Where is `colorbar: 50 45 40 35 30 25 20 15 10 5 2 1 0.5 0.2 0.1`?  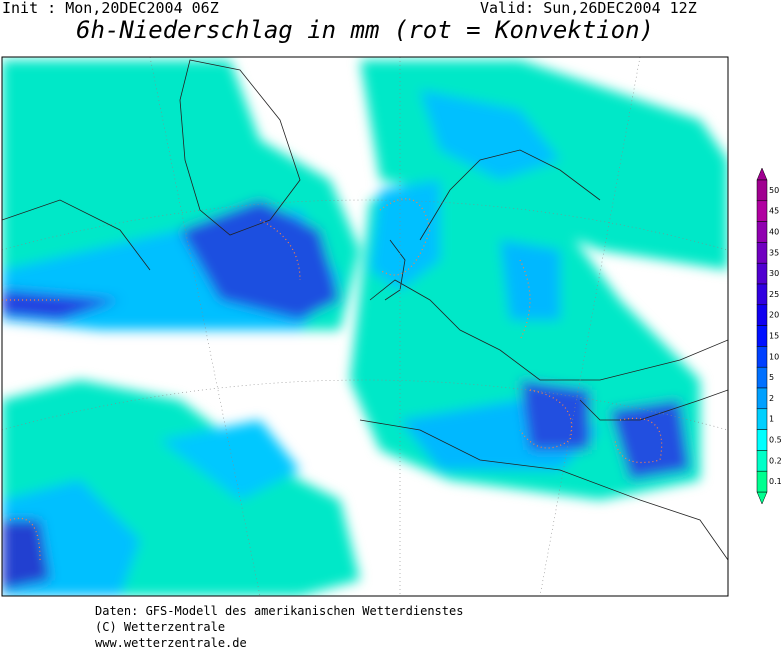
colorbar: 50 45 40 35 30 25 20 15 10 5 2 1 0.5 0.2 0.1 is located at coordinates (768, 336).